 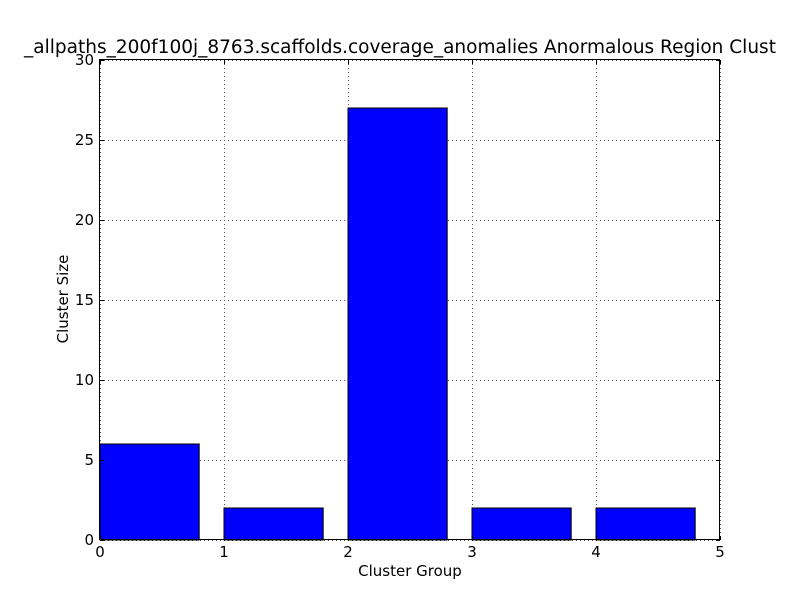 I want to click on x-tick-label: 3, so click(x=472, y=552).